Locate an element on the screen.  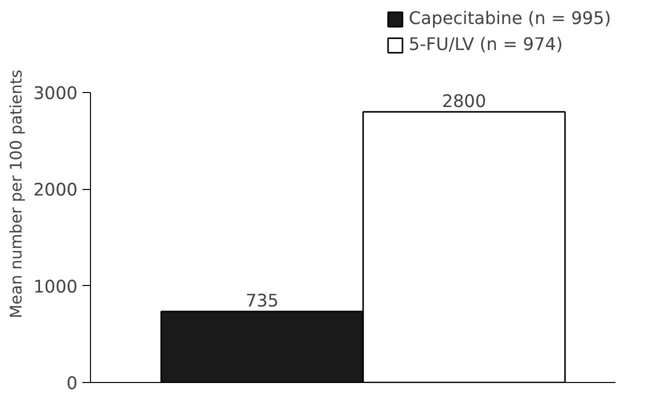
y-tick-label: 3000 is located at coordinates (55, 94).